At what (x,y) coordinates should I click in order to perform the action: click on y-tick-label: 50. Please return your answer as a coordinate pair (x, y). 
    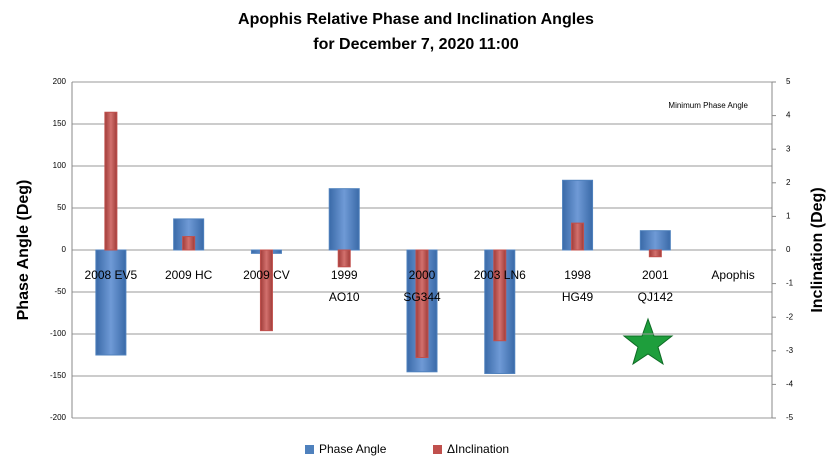
    Looking at the image, I should click on (61, 207).